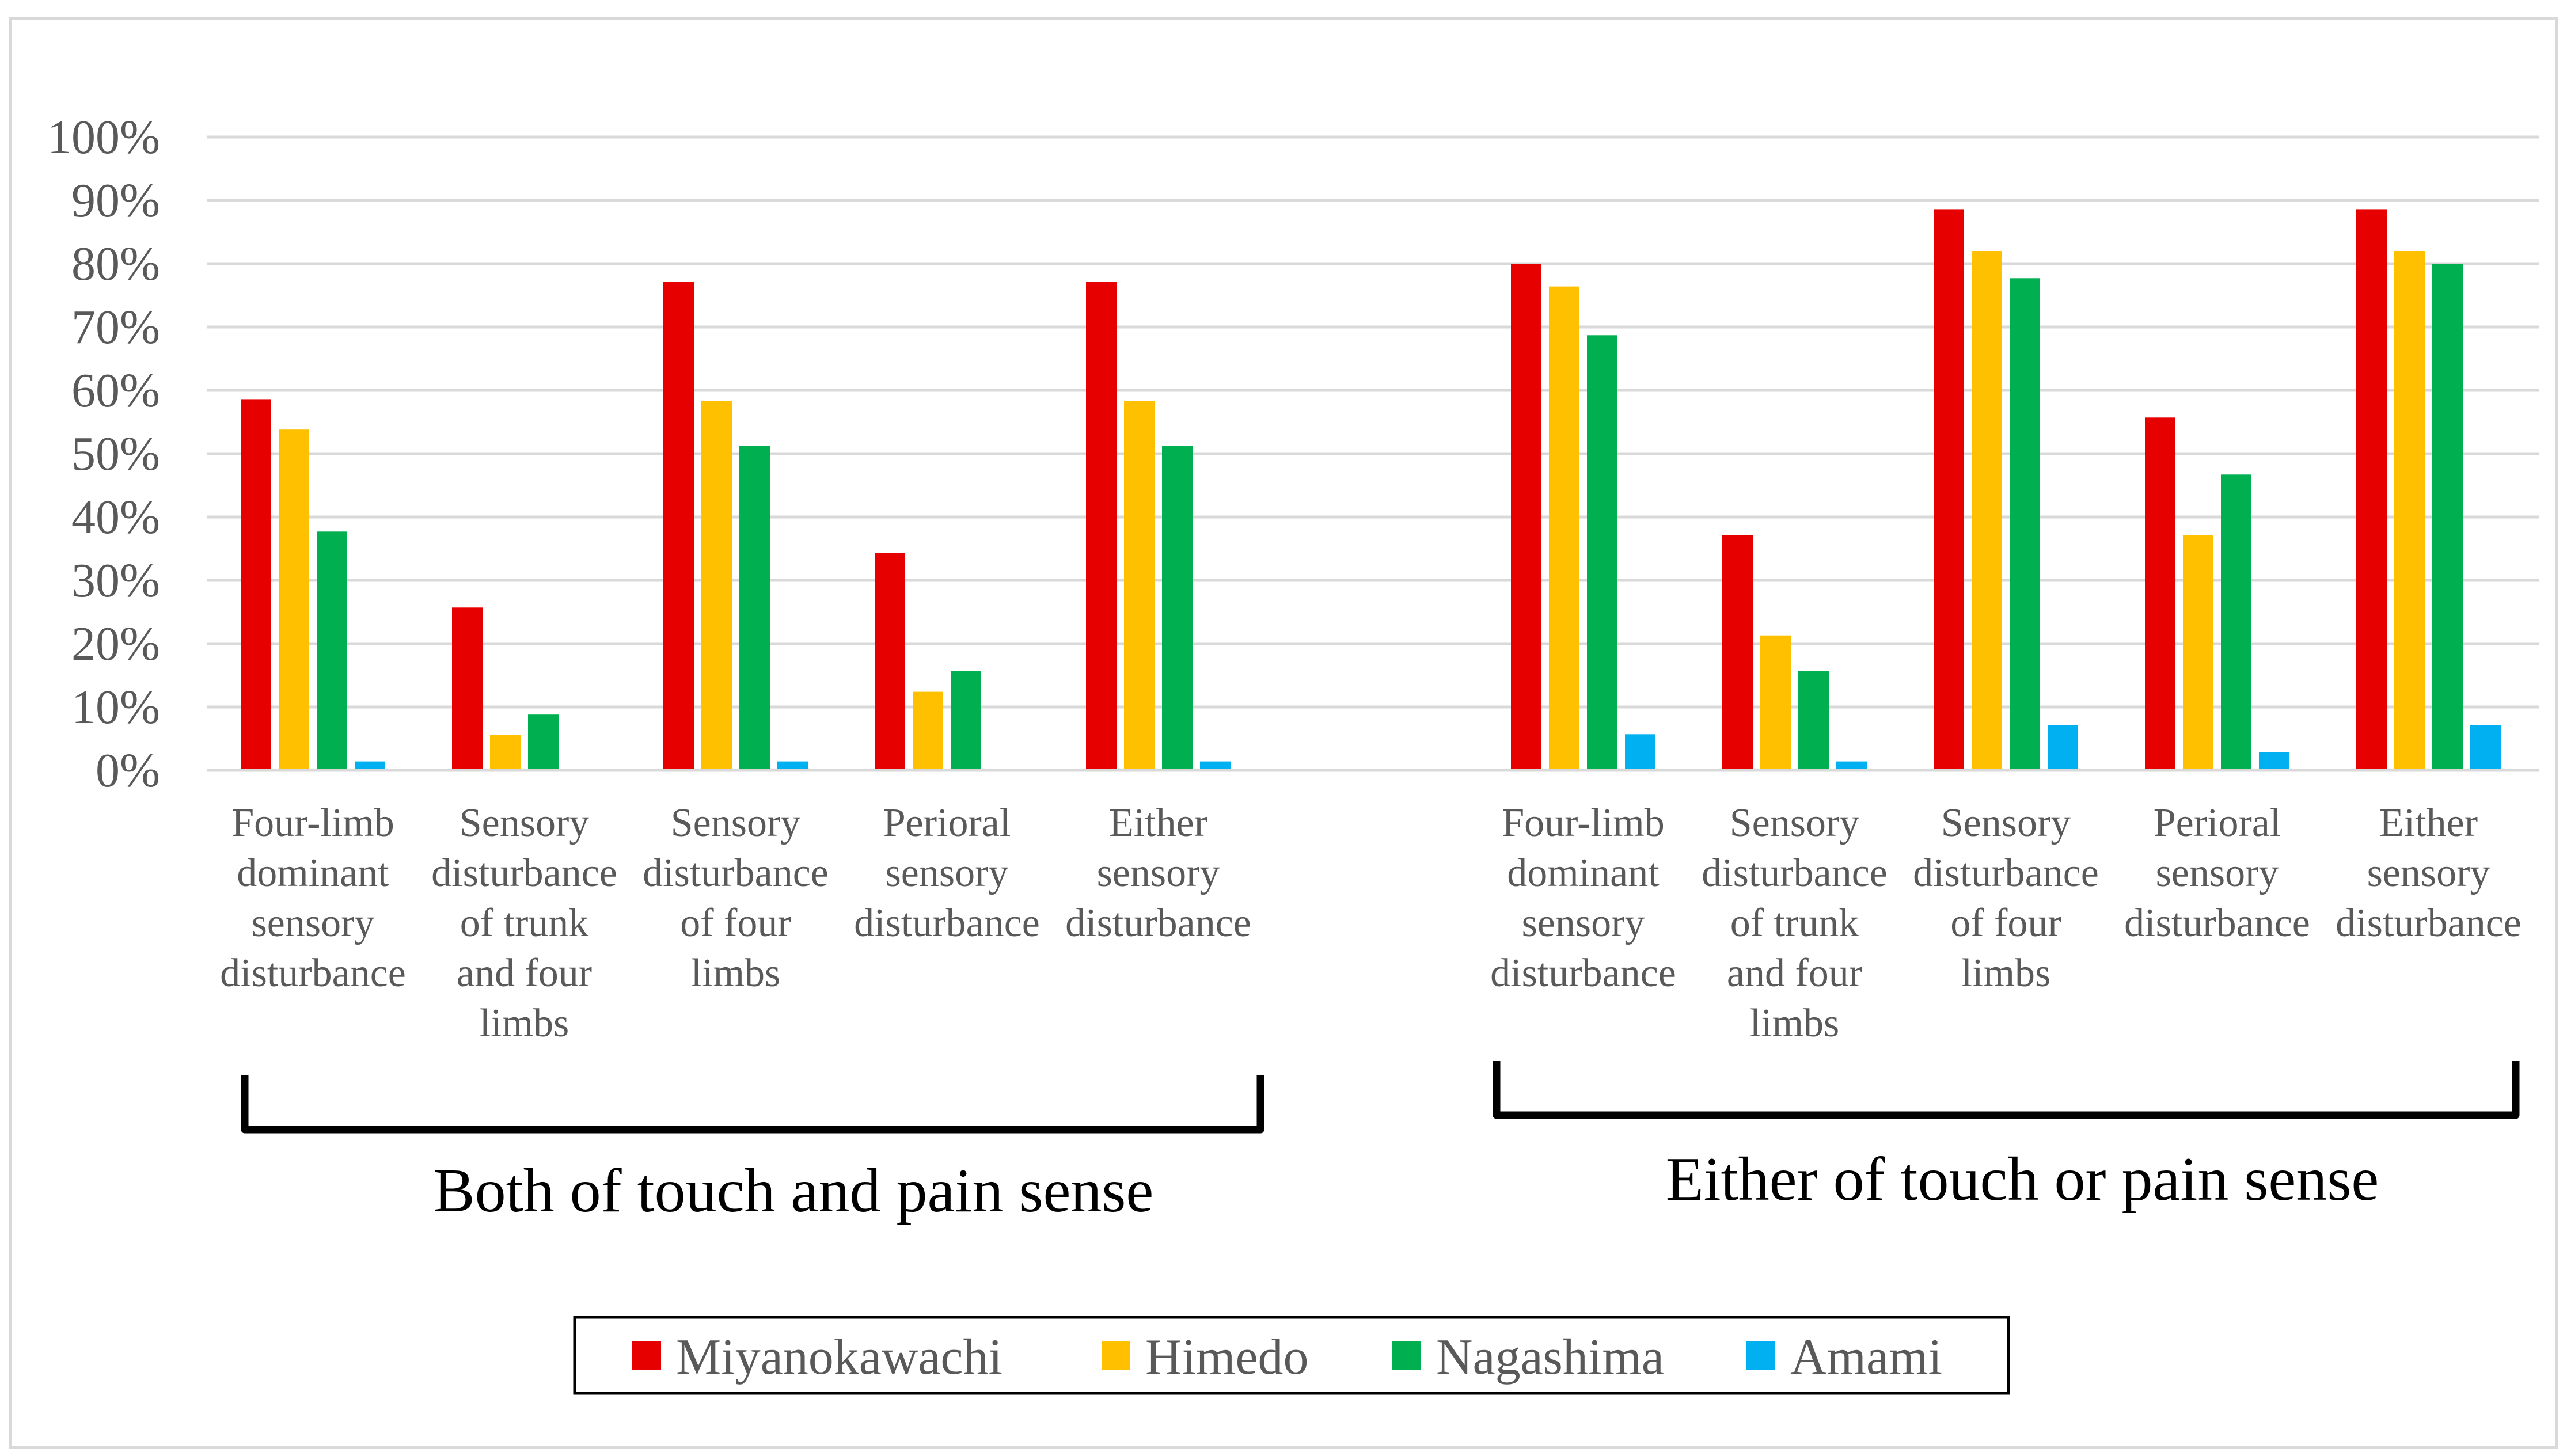 The image size is (2567, 1456). What do you see at coordinates (115, 644) in the screenshot?
I see `y-tick-label: 20%` at bounding box center [115, 644].